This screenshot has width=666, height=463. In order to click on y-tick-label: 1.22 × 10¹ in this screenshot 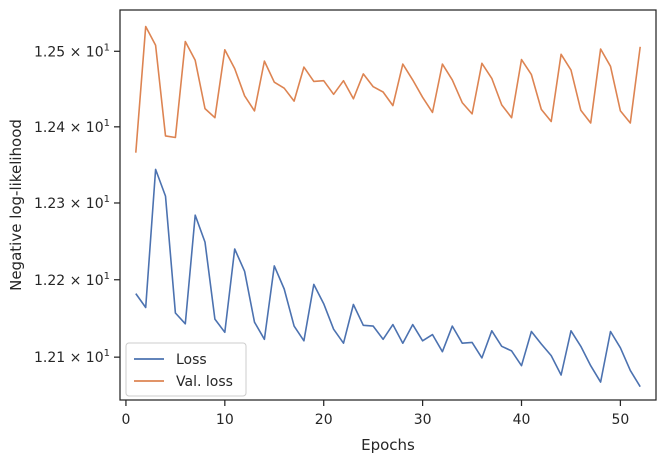, I will do `click(72, 280)`.